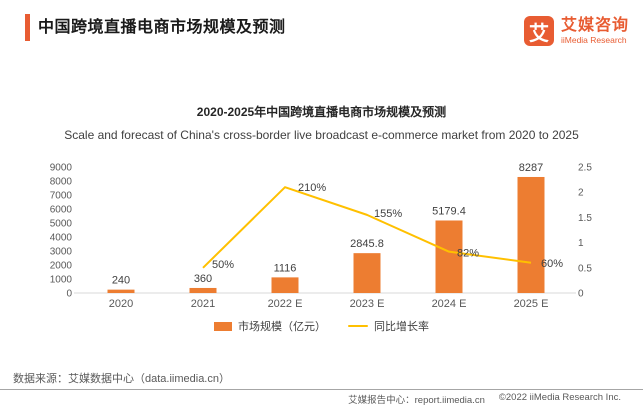 This screenshot has width=643, height=406. I want to click on x-axis-label: 2024 E, so click(449, 304).